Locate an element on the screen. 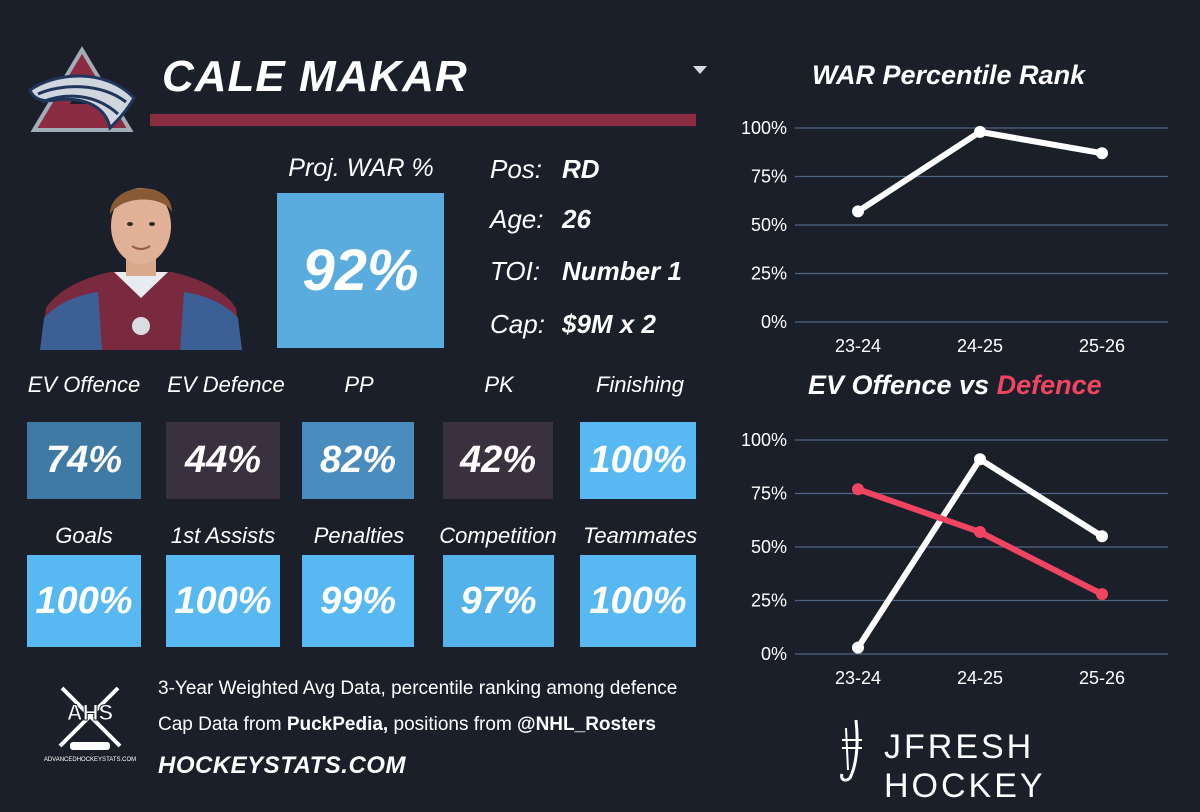 Image resolution: width=1200 pixels, height=812 pixels. metric-value-pk: 42% is located at coordinates (498, 460).